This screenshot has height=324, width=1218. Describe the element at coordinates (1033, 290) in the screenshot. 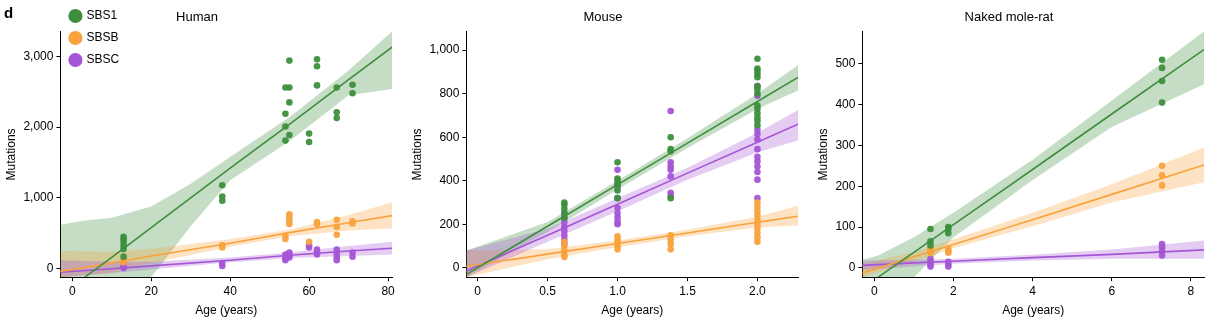

I see `x-tick-label: 4` at that location.